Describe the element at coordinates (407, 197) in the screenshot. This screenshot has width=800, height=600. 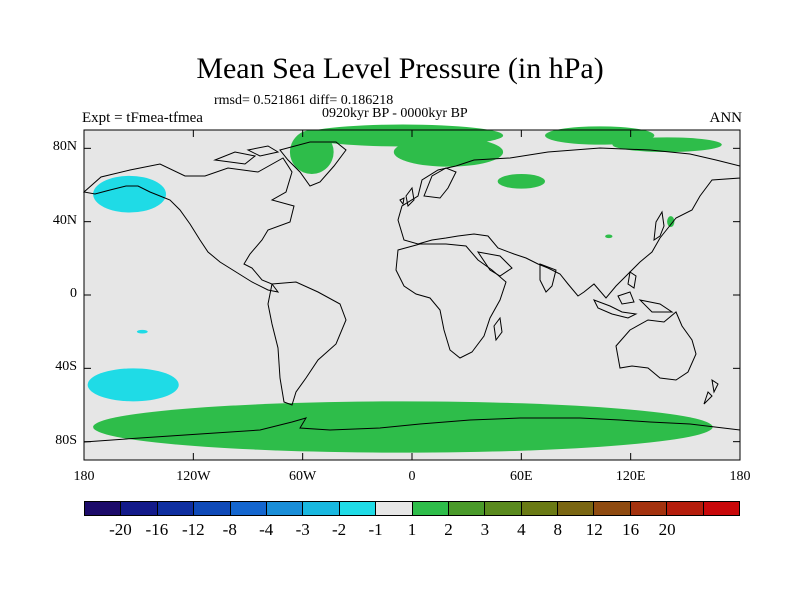
I see `british-isles-coast` at that location.